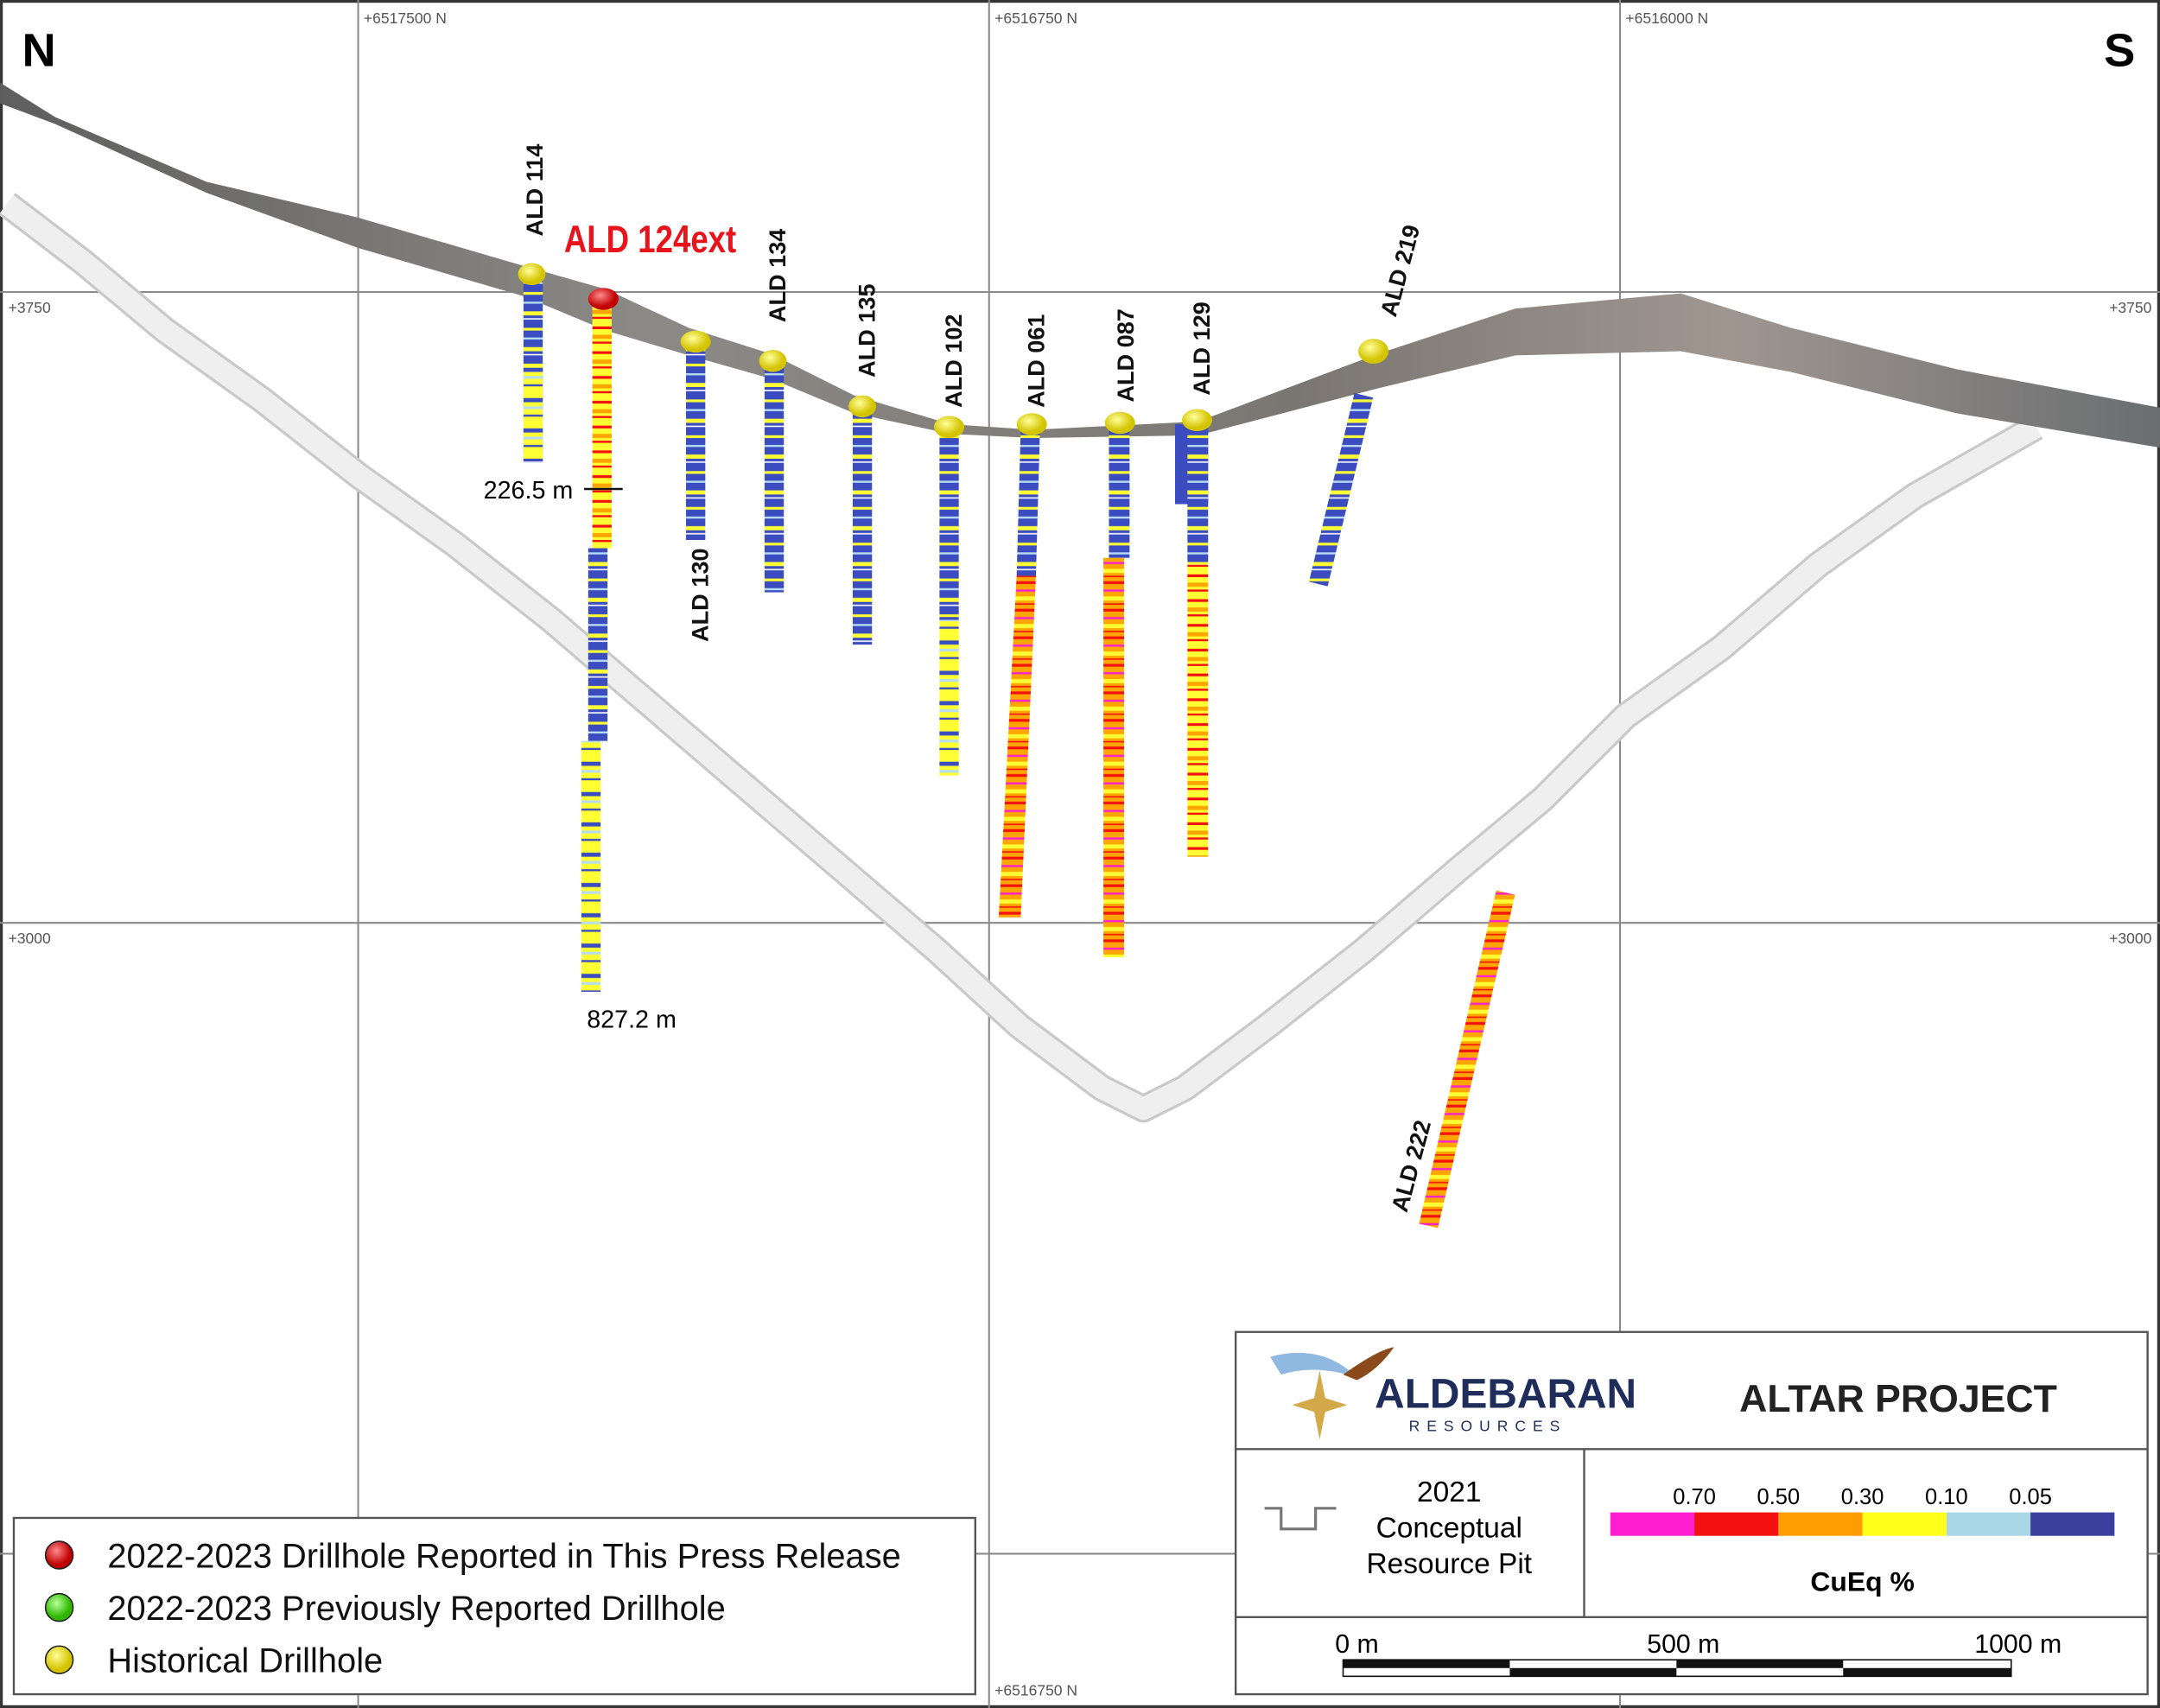 Image resolution: width=2160 pixels, height=1708 pixels. What do you see at coordinates (632, 1019) in the screenshot?
I see `depth-label: 827.2 m` at bounding box center [632, 1019].